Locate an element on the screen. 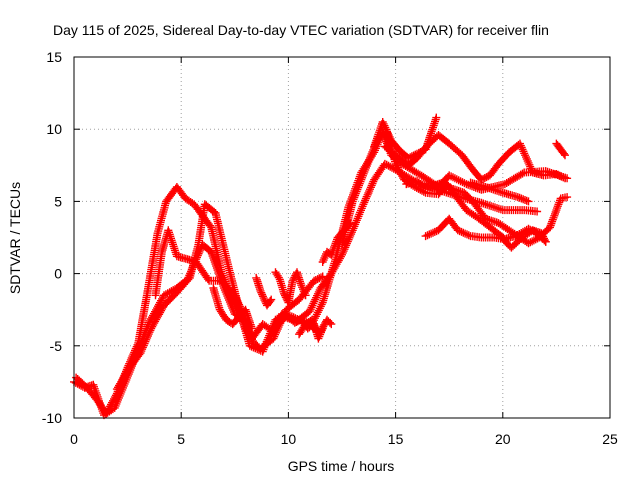  y-tick-label: -10 is located at coordinates (52, 418).